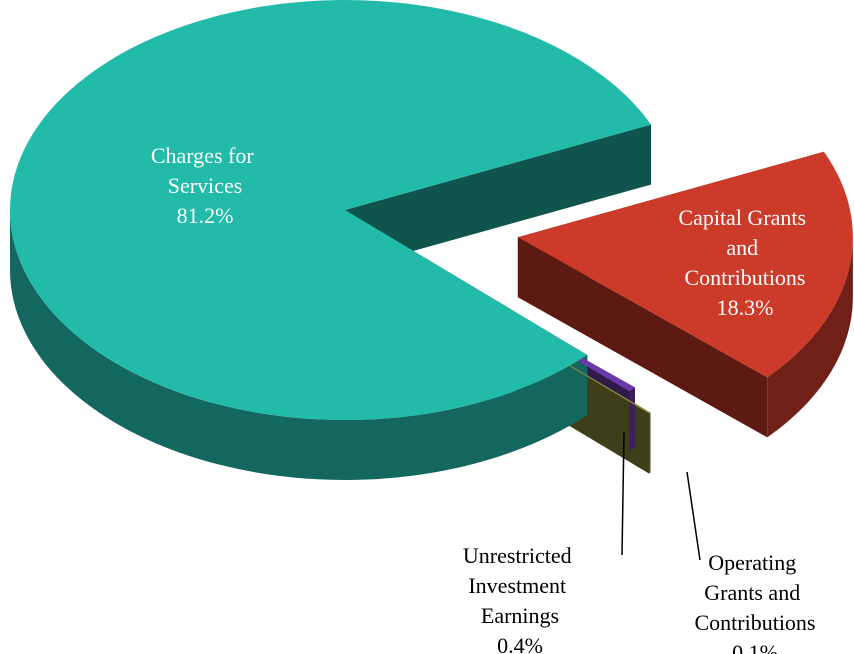 This screenshot has height=654, width=854. I want to click on slice-value: 0.1%, so click(755, 647).